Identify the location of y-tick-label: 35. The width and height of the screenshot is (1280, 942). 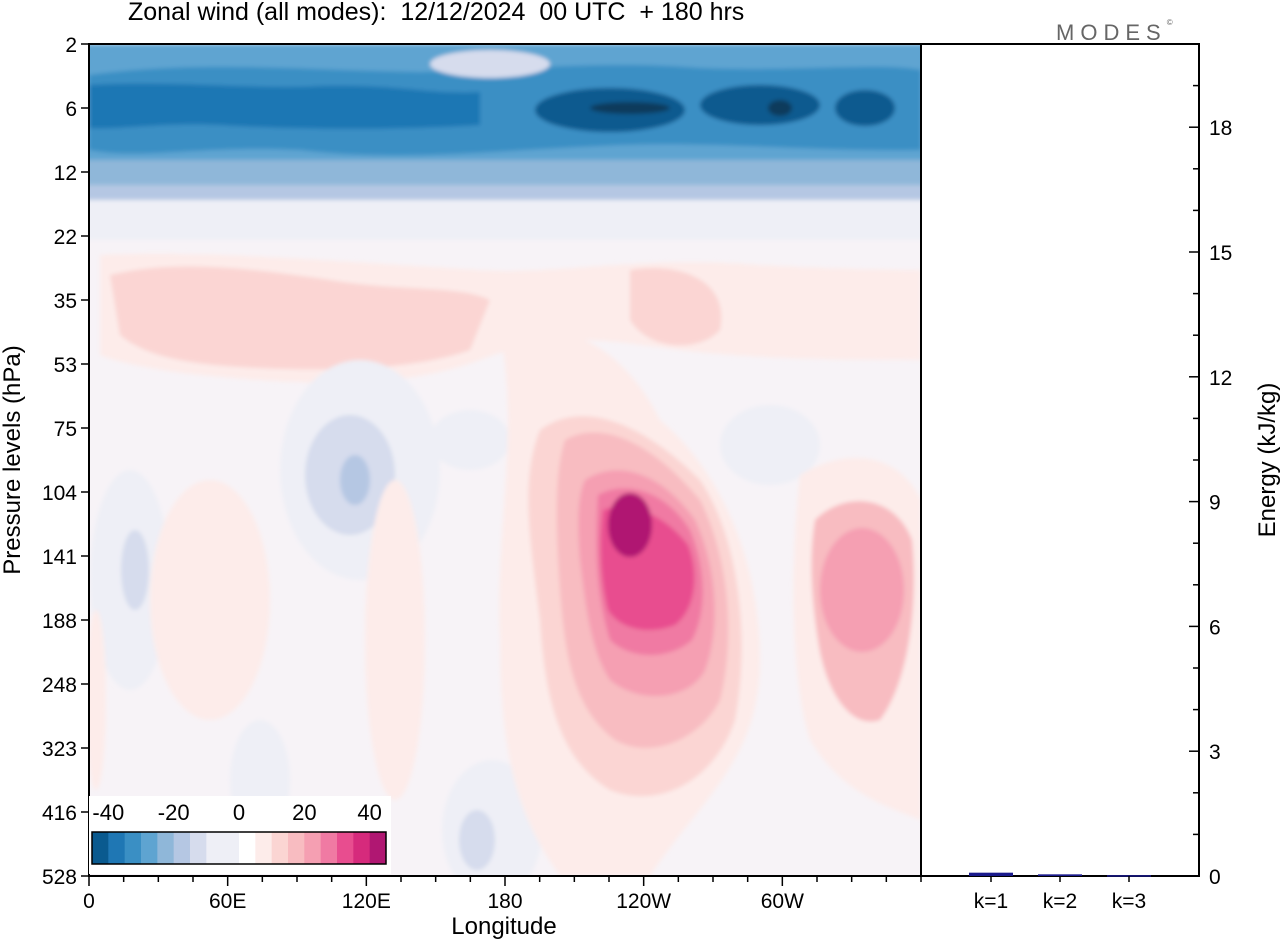
(65, 301).